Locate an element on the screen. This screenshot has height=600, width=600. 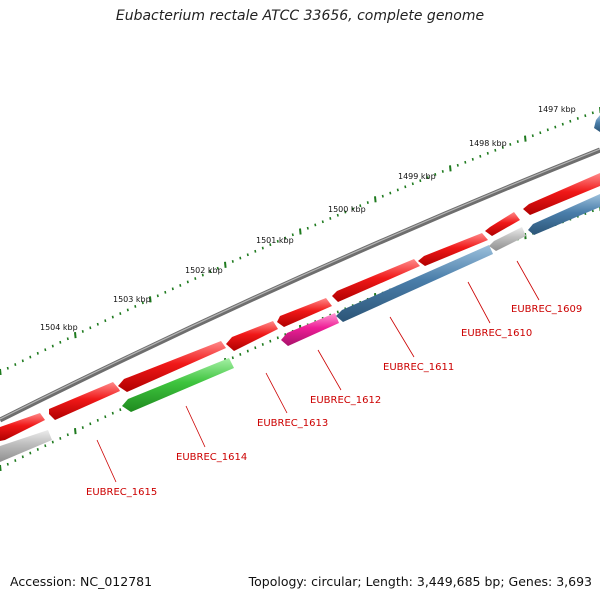
reverse-gene-top is located at coordinates (597, 123).